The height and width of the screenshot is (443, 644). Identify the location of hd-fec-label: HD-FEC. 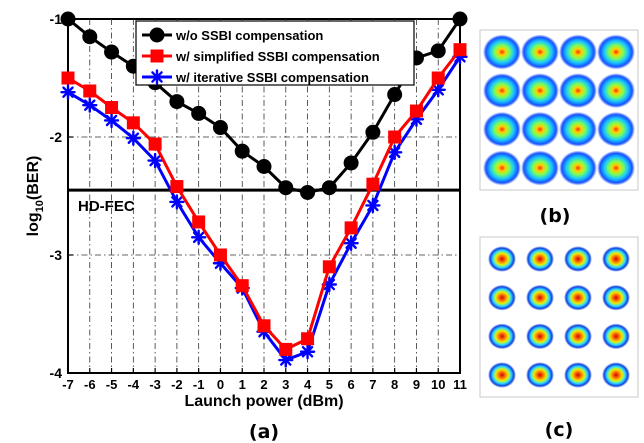
(106, 206).